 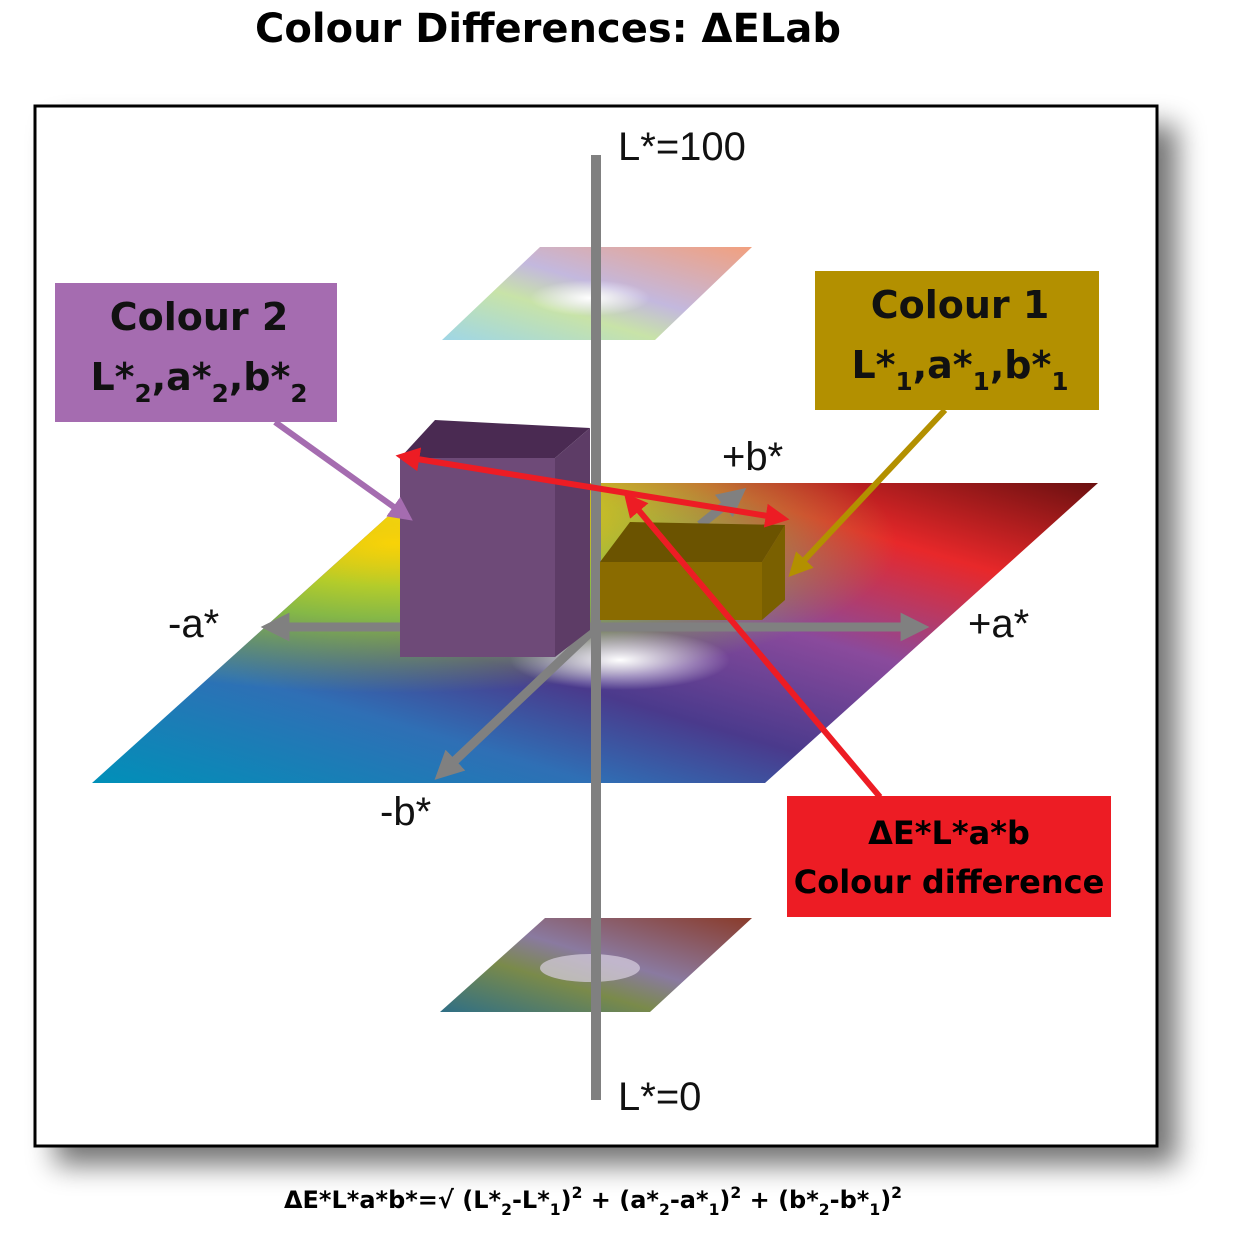 What do you see at coordinates (752, 457) in the screenshot?
I see `plus-b-label: +b*` at bounding box center [752, 457].